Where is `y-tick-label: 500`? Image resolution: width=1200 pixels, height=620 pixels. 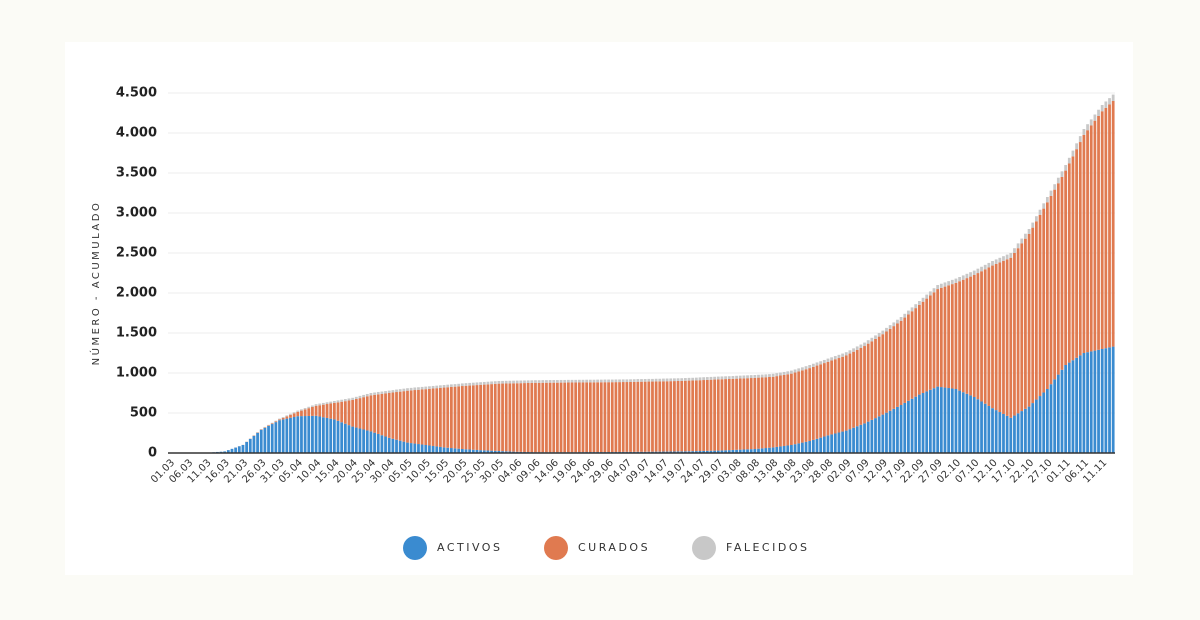 y-tick-label: 500 is located at coordinates (143, 413).